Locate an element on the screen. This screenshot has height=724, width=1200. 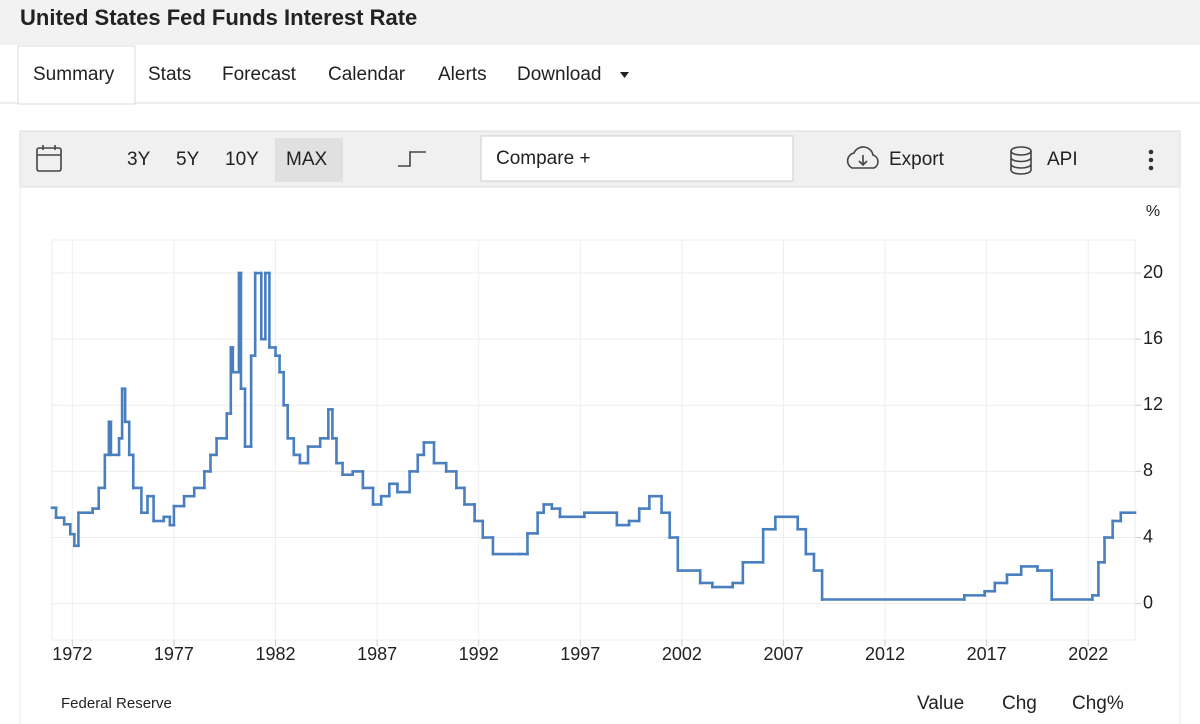
tab: Forecast is located at coordinates (259, 74).